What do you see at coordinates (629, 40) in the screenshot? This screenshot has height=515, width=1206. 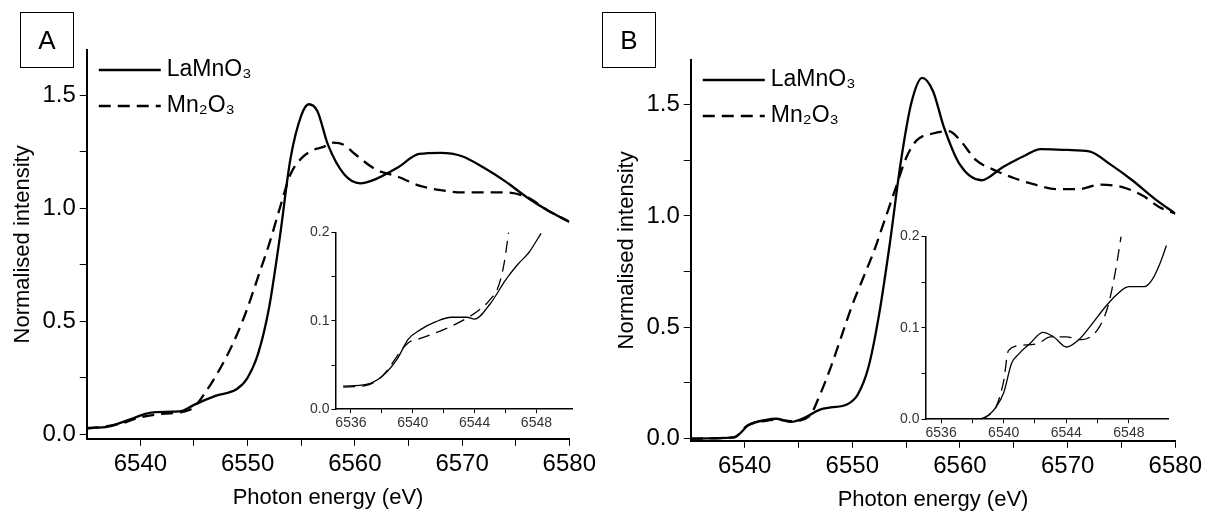 I see `chart-title: B` at bounding box center [629, 40].